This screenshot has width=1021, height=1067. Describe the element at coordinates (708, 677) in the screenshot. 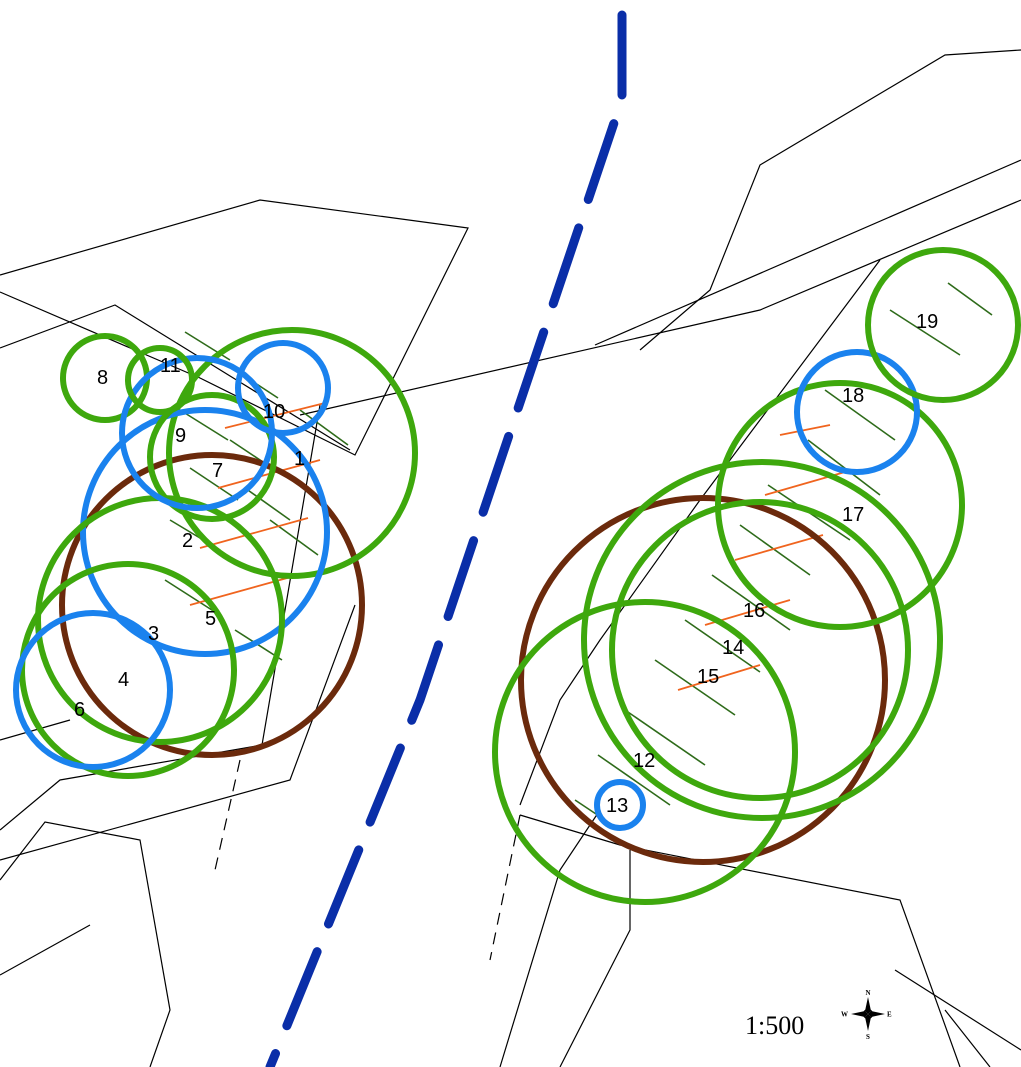

I see `circle-label-15: 15` at that location.